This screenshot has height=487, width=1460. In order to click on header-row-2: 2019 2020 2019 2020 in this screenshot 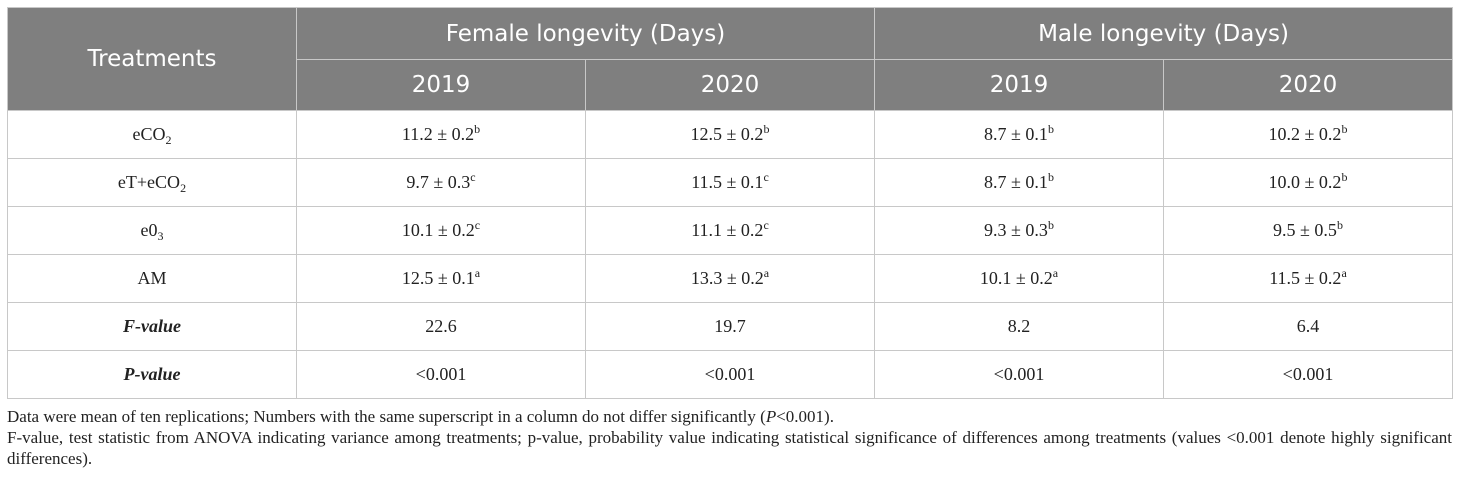, I will do `click(730, 85)`.